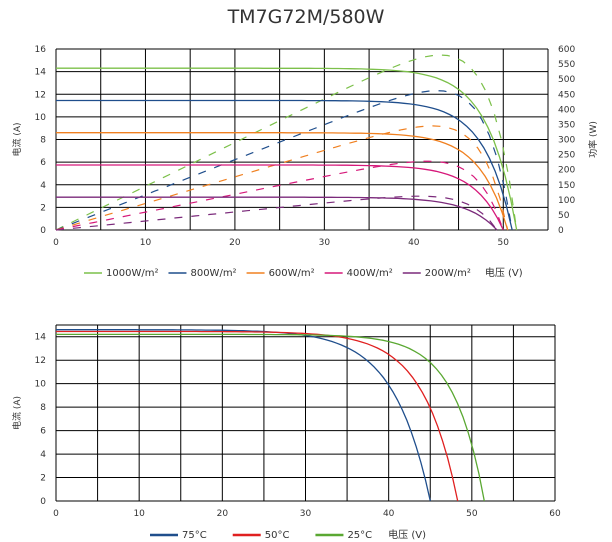  I want to click on y2-tick-label: 250, so click(566, 156).